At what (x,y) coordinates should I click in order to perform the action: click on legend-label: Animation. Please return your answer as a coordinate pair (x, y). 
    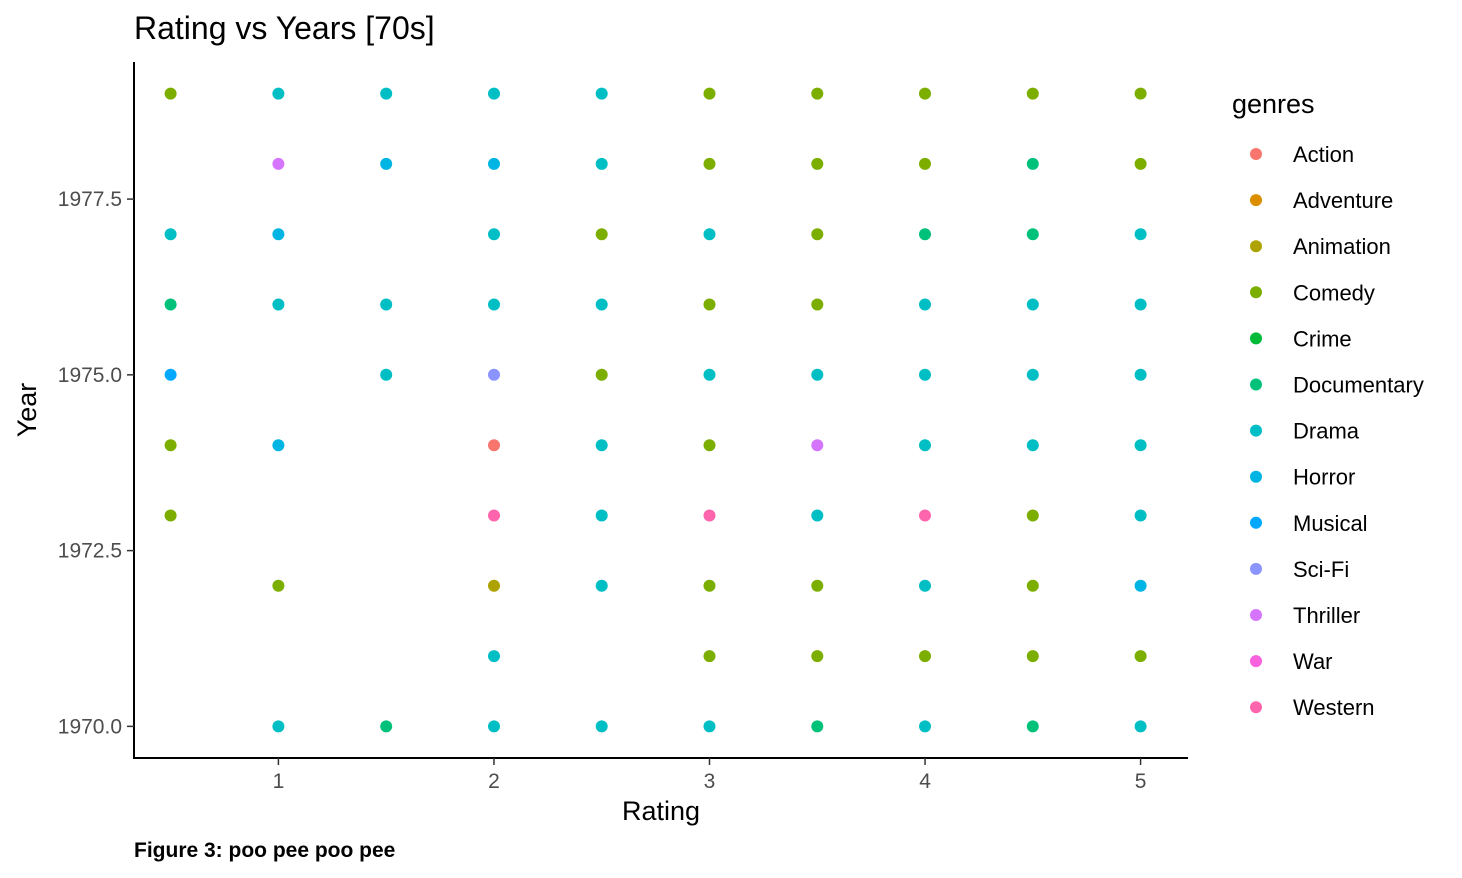
    Looking at the image, I should click on (1342, 246).